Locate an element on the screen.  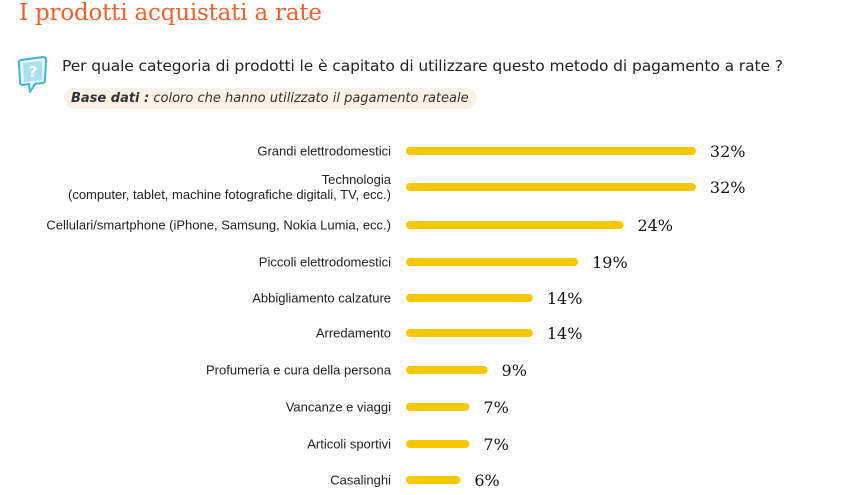
question-bubble-icon: ? is located at coordinates (33, 78).